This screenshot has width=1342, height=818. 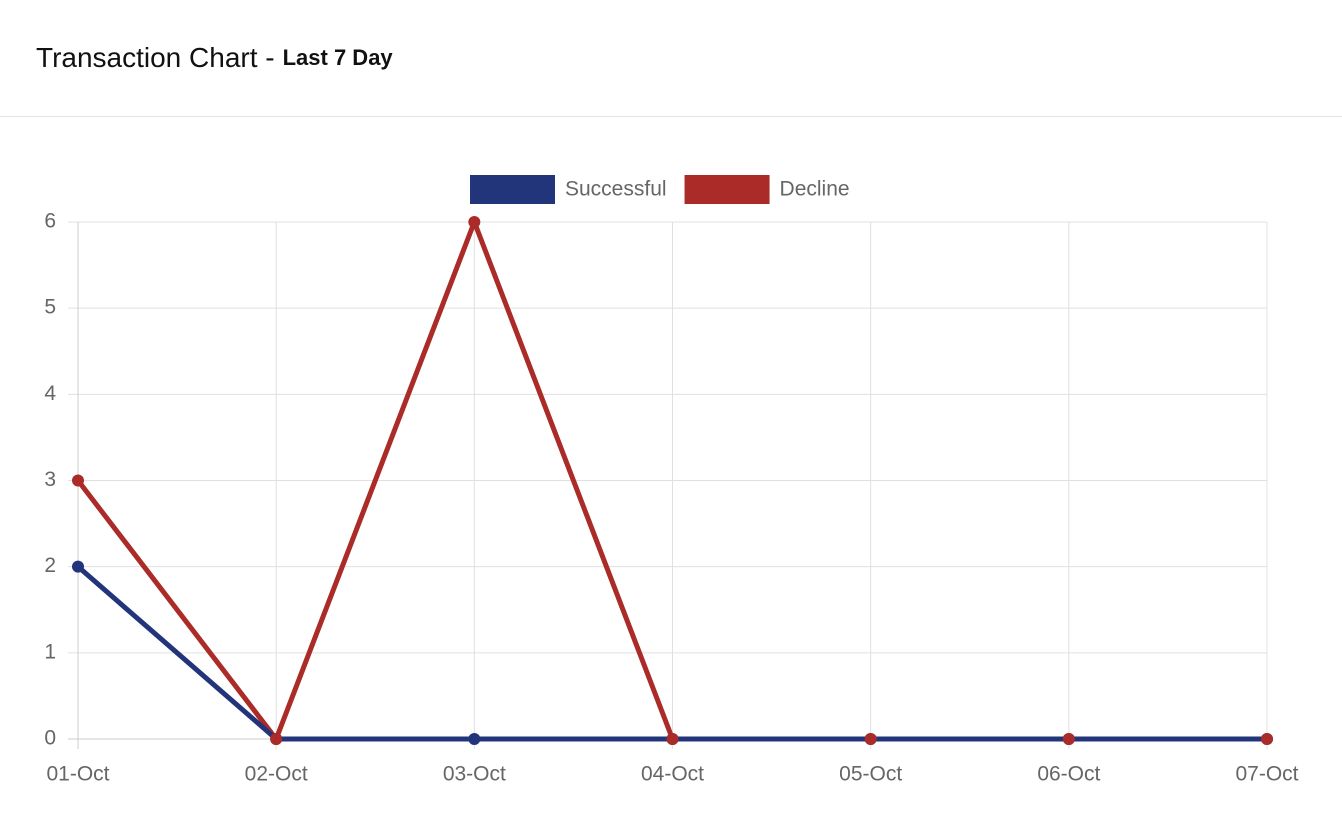 I want to click on y-tick-label: 0, so click(x=50, y=738).